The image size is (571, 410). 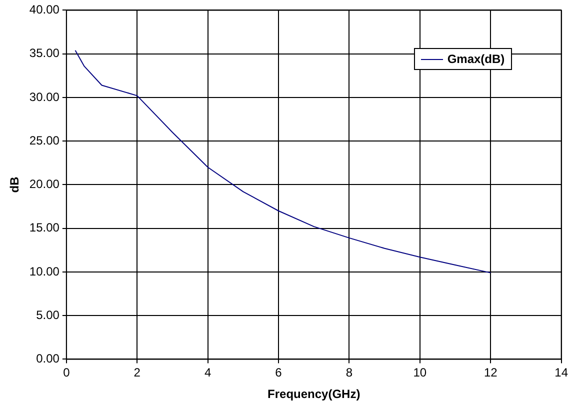 I want to click on y-axis-title: dB, so click(x=15, y=184).